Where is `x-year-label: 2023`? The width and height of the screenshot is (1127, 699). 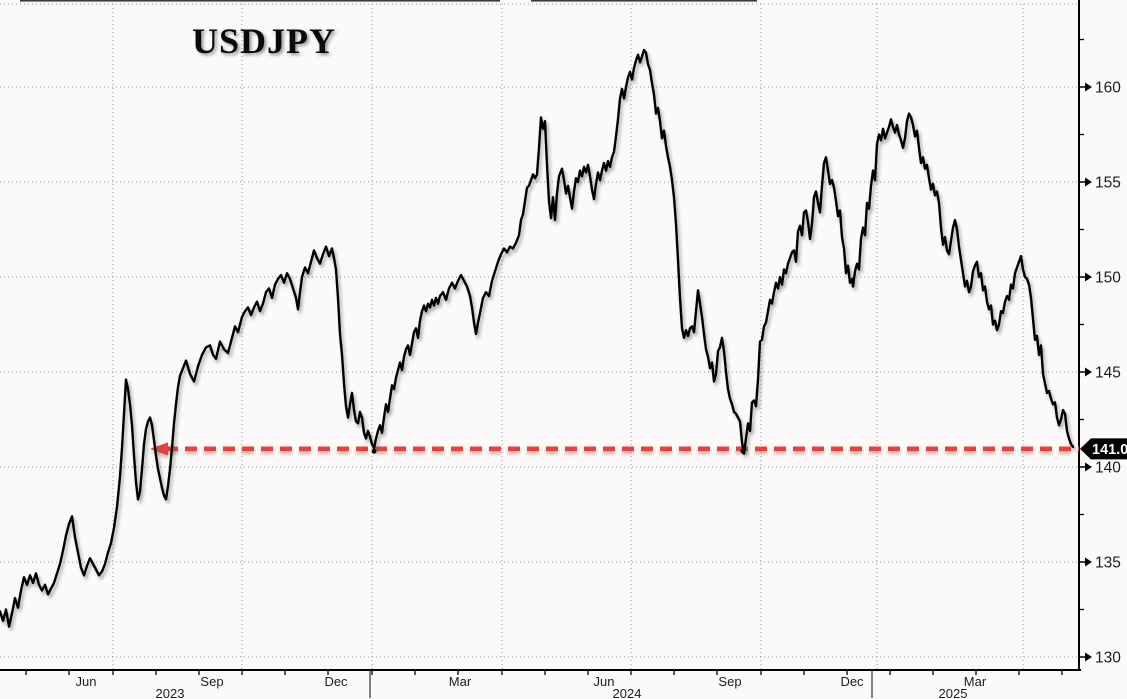 x-year-label: 2023 is located at coordinates (170, 692).